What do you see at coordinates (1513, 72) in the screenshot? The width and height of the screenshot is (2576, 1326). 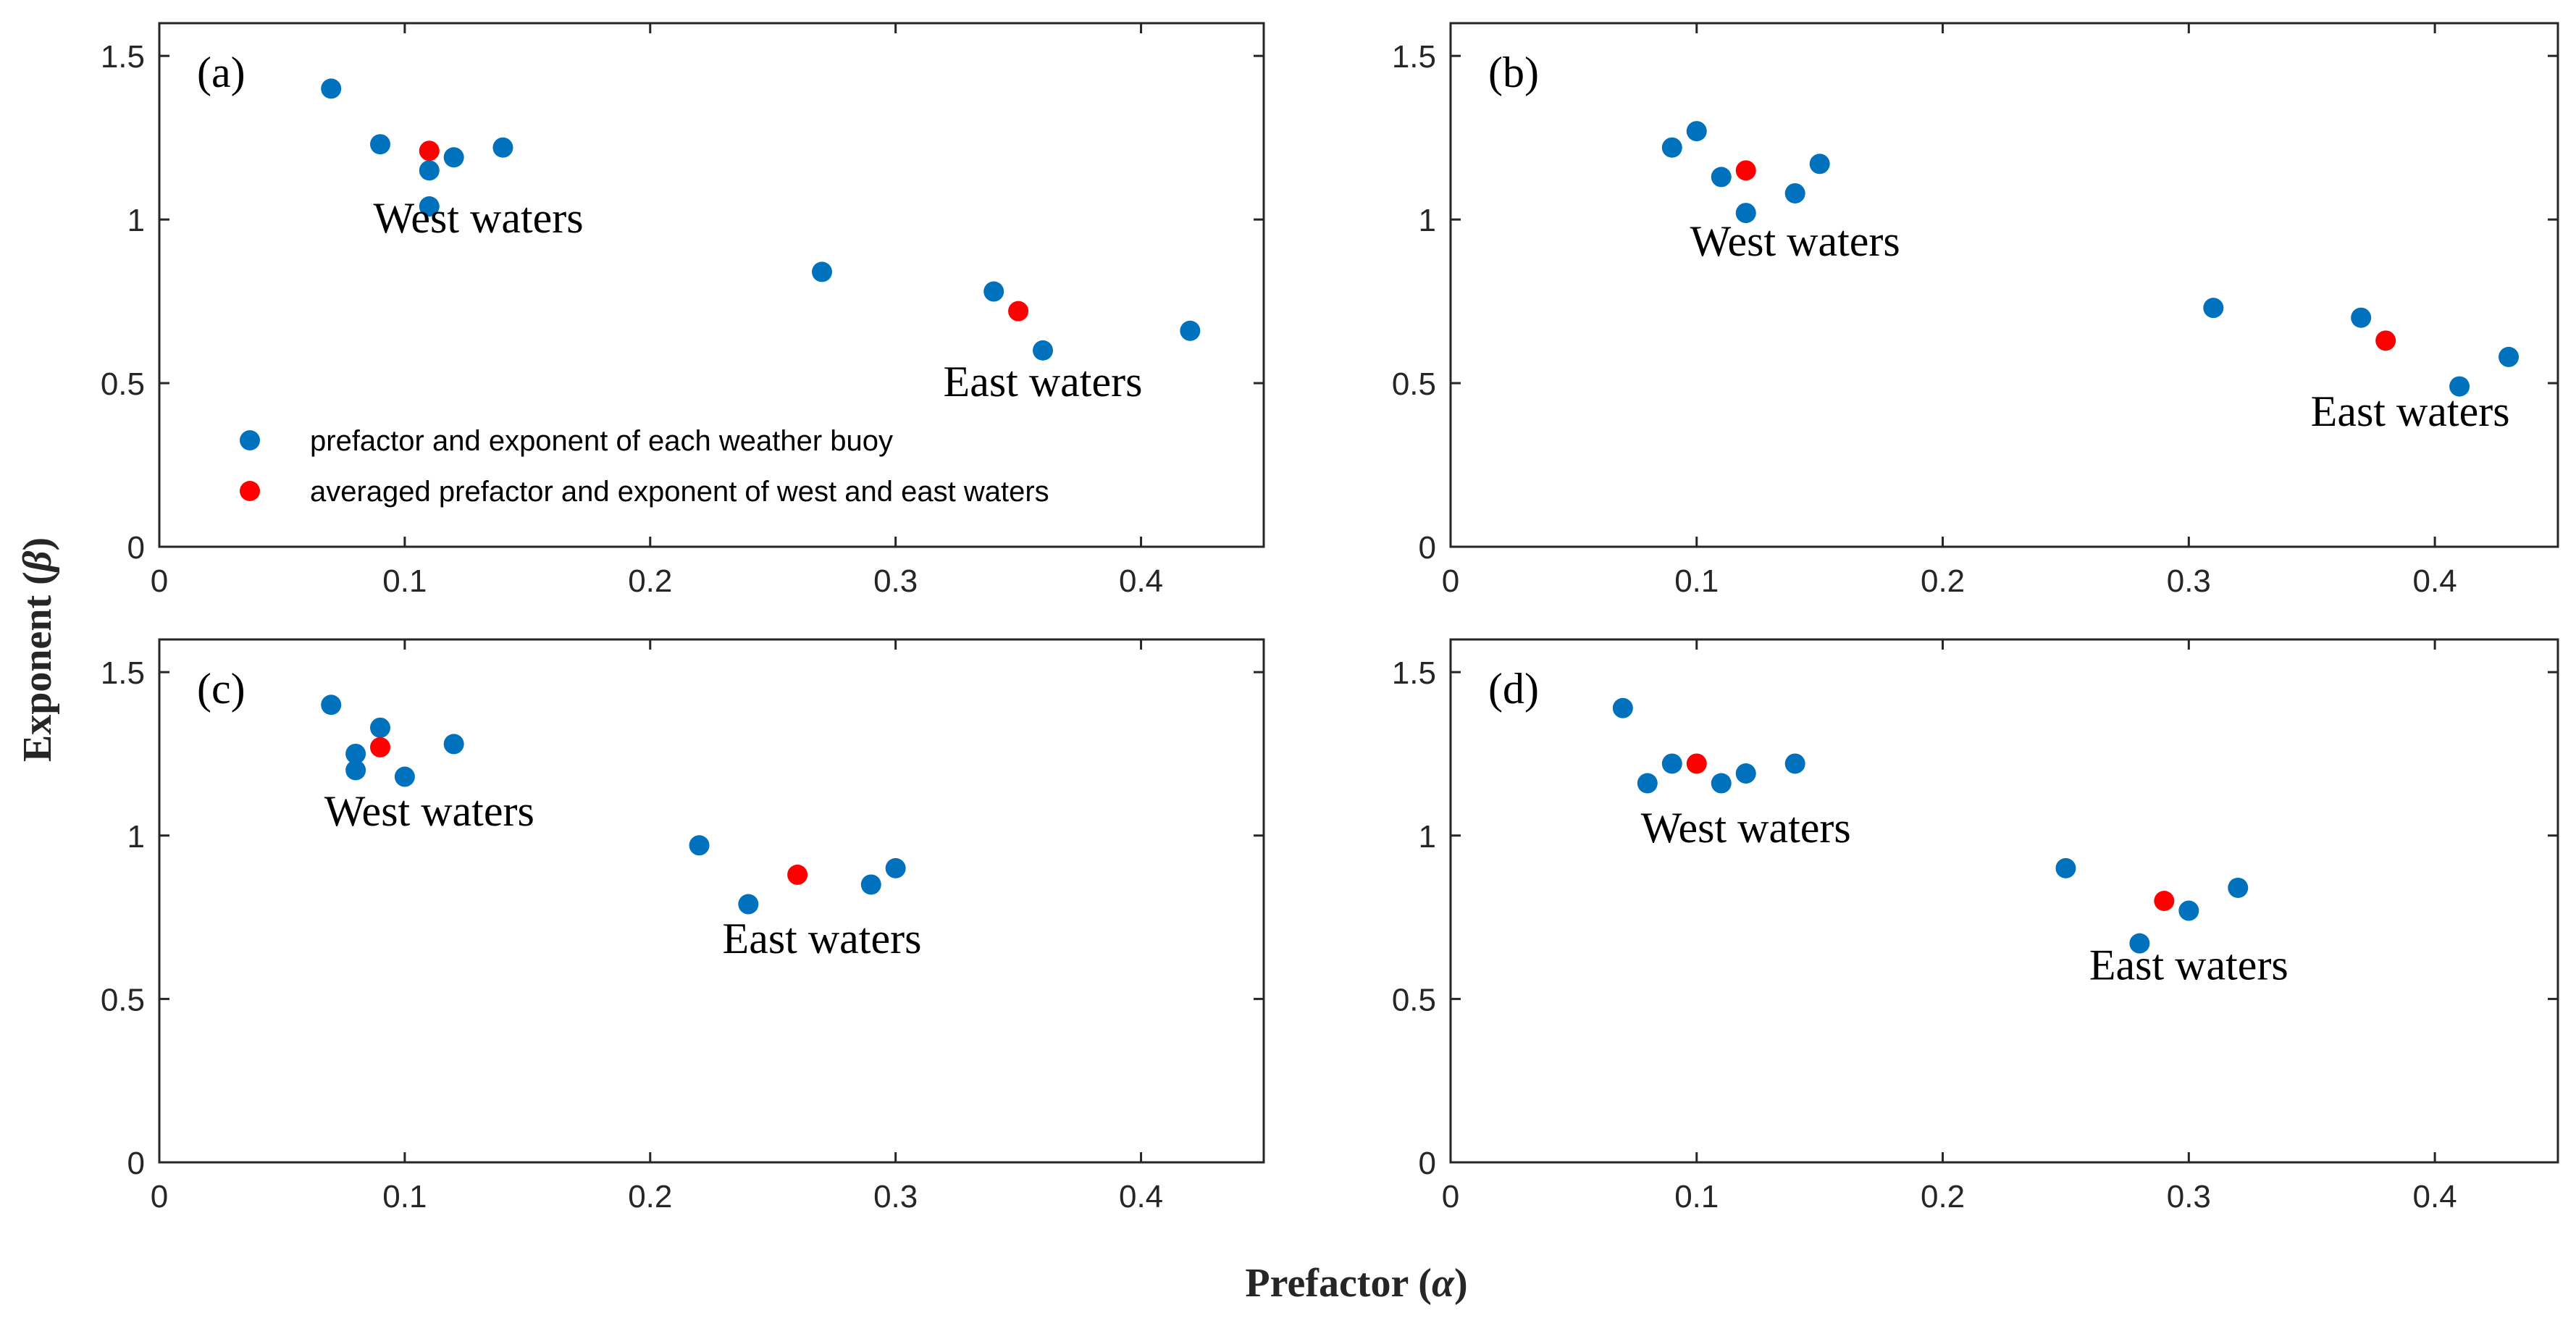 I see `panel-label: (b)` at bounding box center [1513, 72].